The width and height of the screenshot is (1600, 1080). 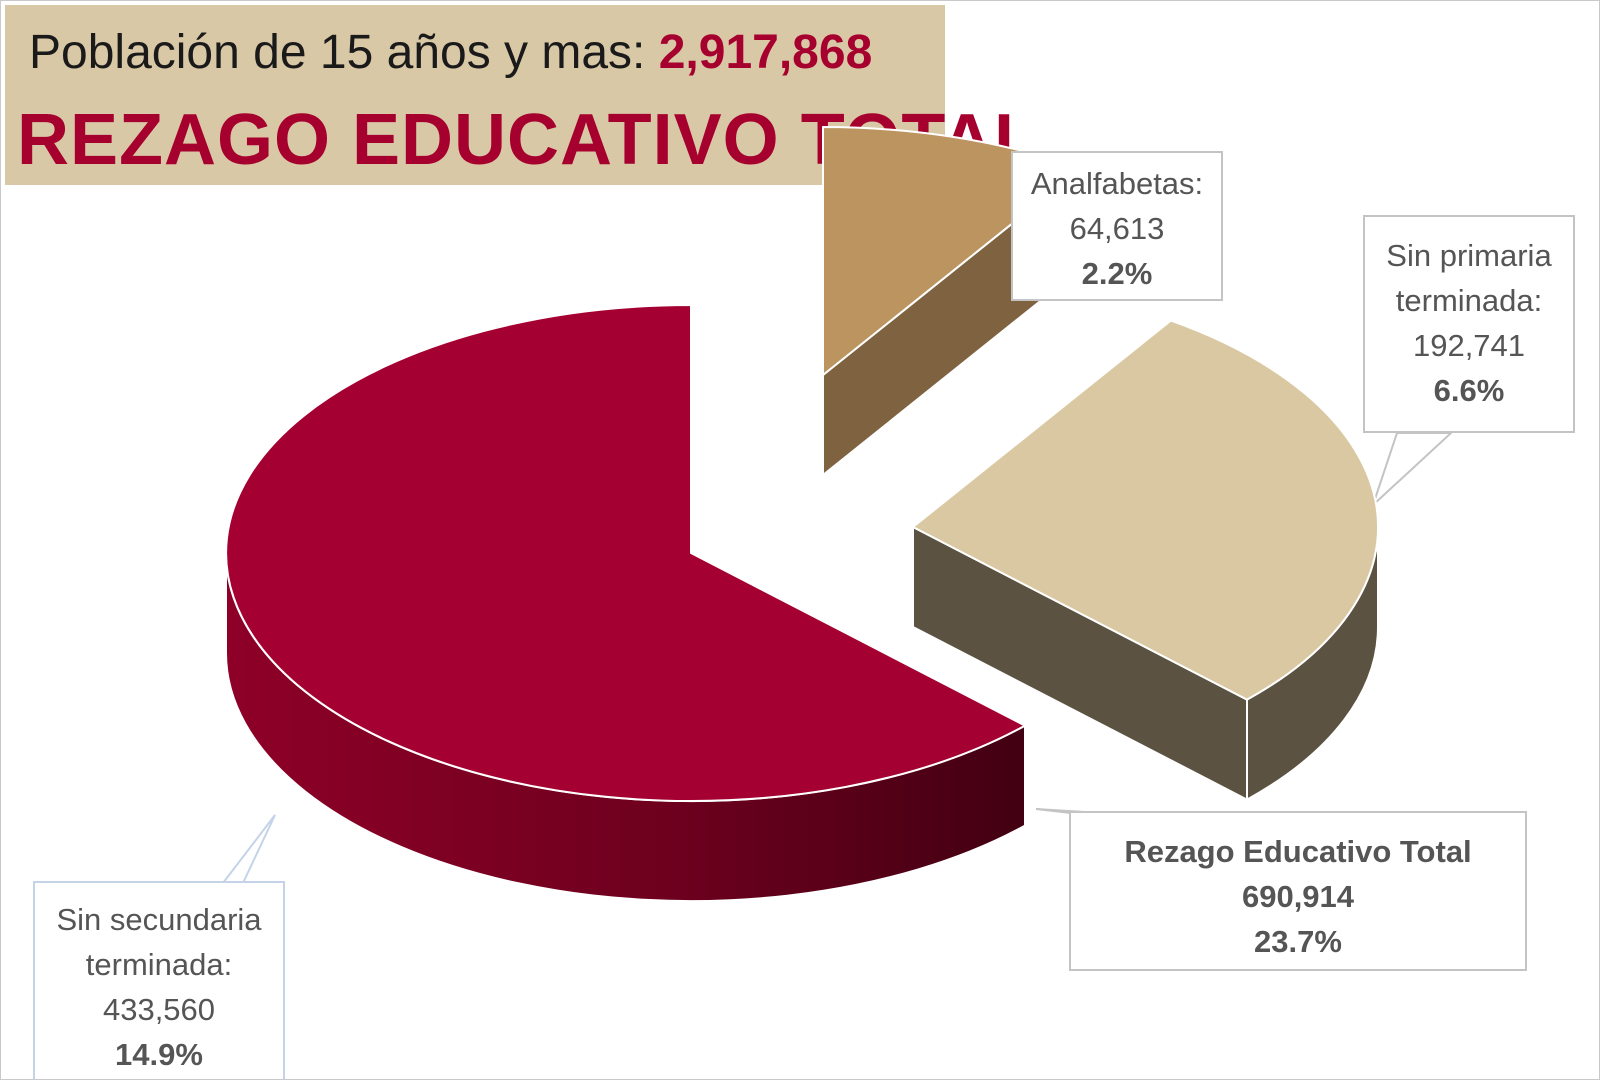 I want to click on analfabetas-pct: 2.2%, so click(x=1117, y=273).